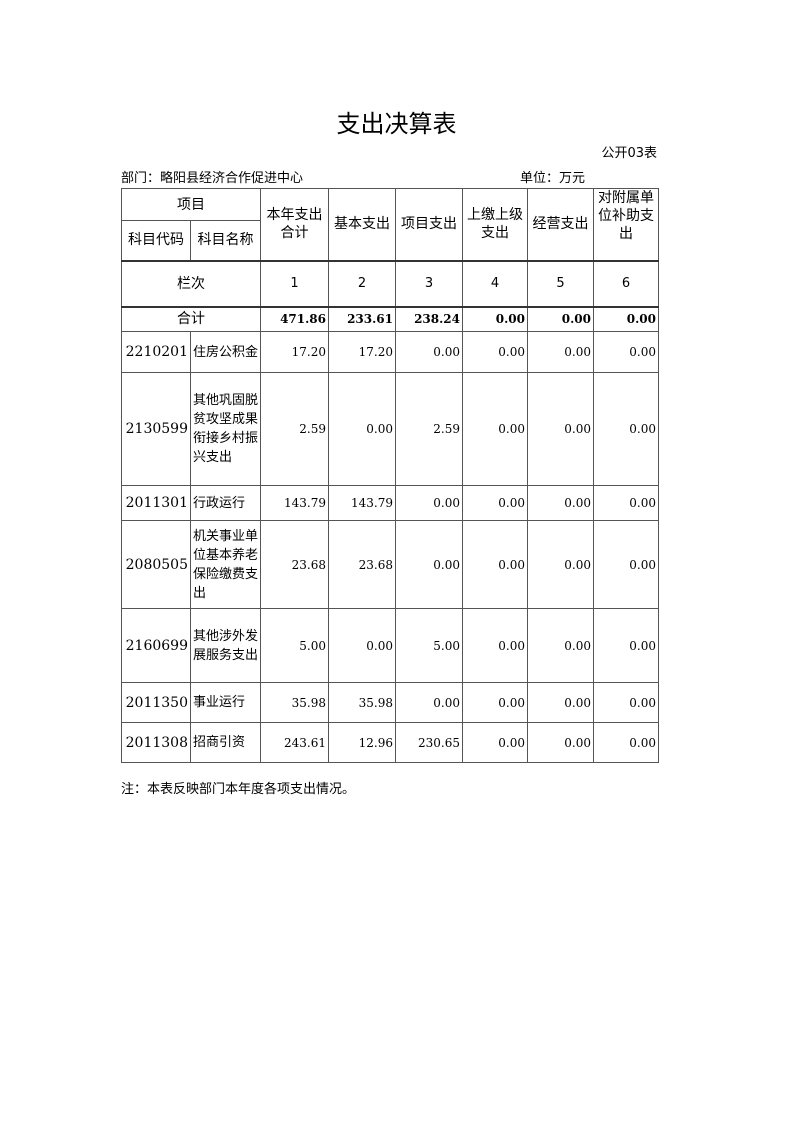  Describe the element at coordinates (294, 742) in the screenshot. I see `row-value: 243.61` at that location.